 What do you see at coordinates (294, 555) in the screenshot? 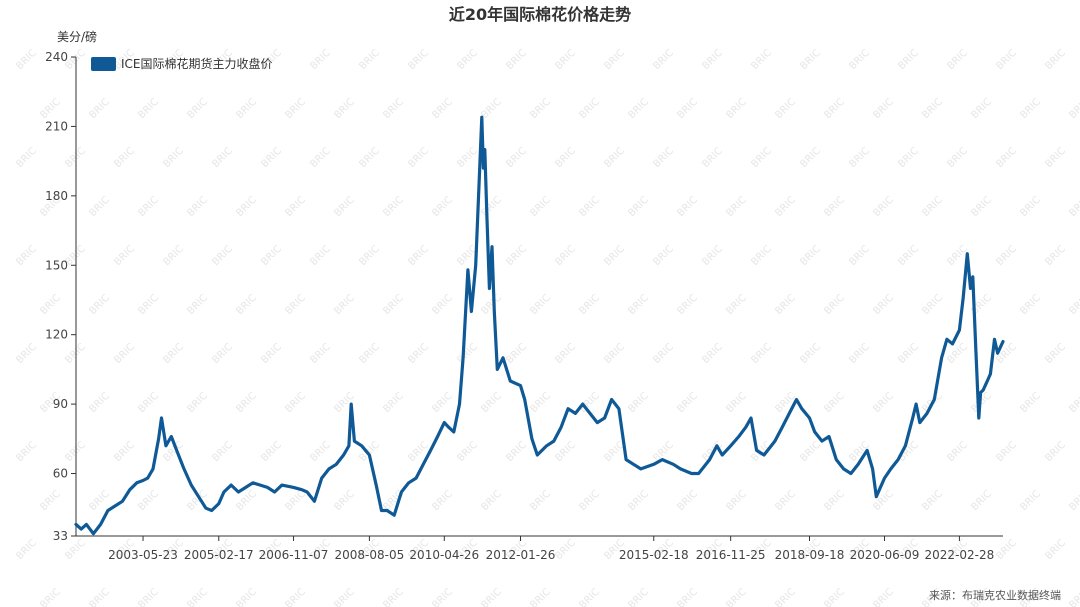
I see `x-tick-label: 2006-11-07` at bounding box center [294, 555].